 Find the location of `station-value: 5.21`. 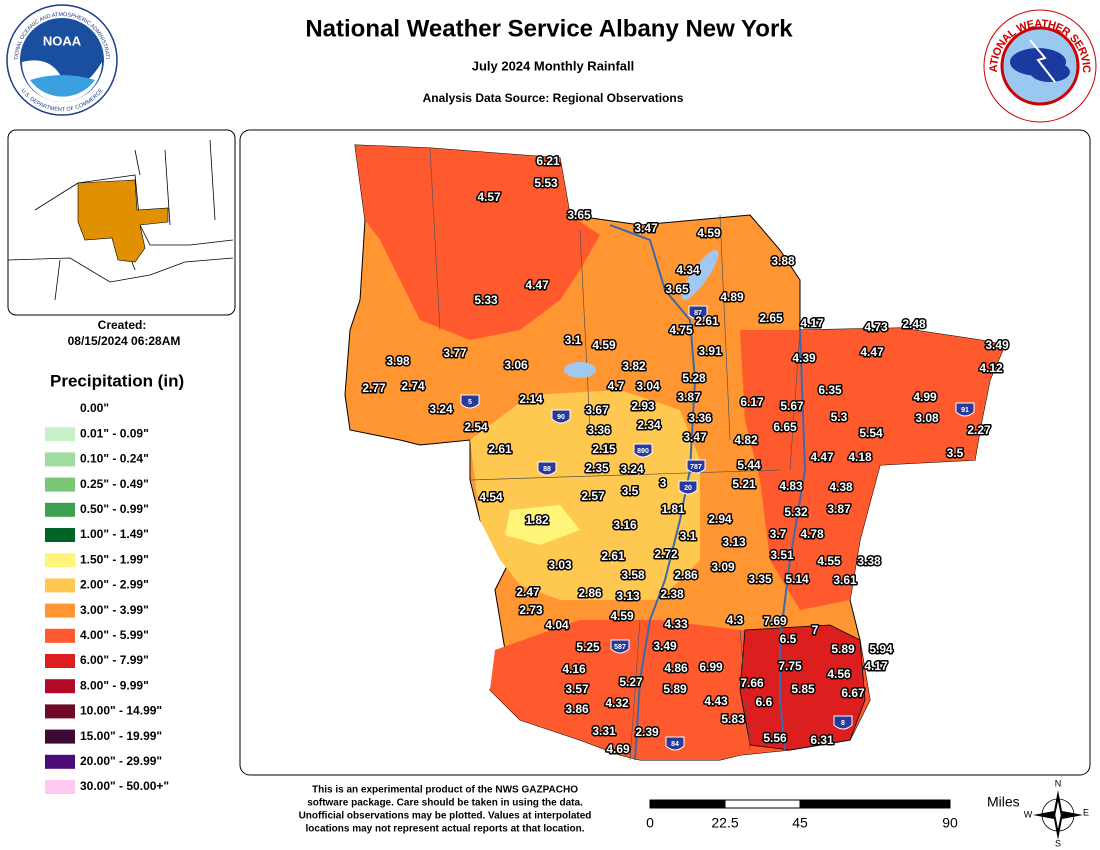

station-value: 5.21 is located at coordinates (744, 484).